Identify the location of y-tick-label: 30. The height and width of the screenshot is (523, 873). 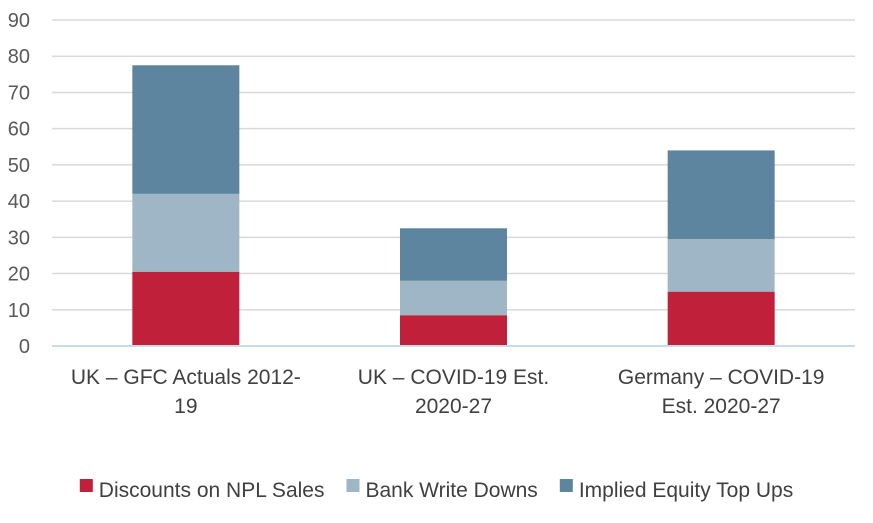
(19, 238).